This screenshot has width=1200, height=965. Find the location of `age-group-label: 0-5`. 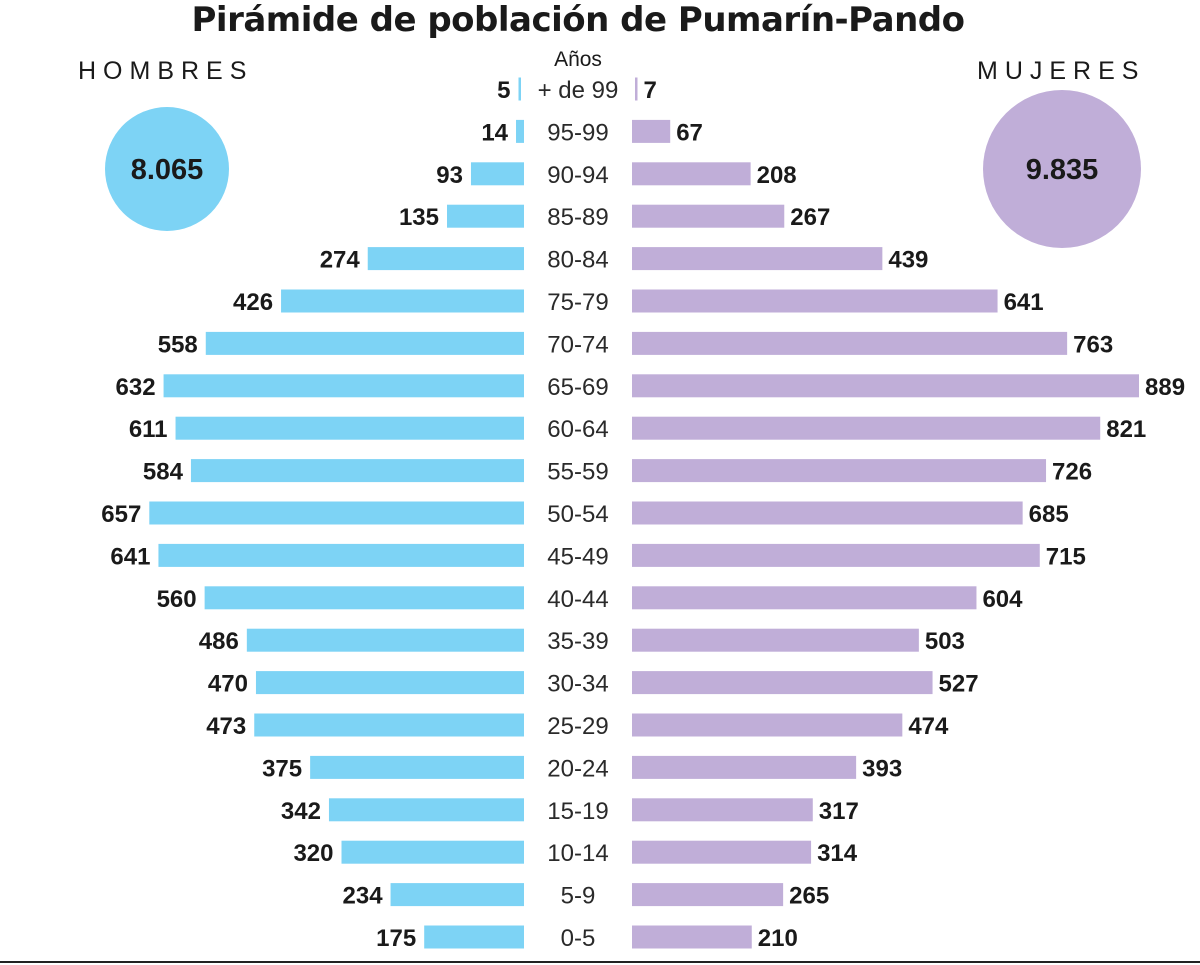

age-group-label: 0-5 is located at coordinates (578, 938).